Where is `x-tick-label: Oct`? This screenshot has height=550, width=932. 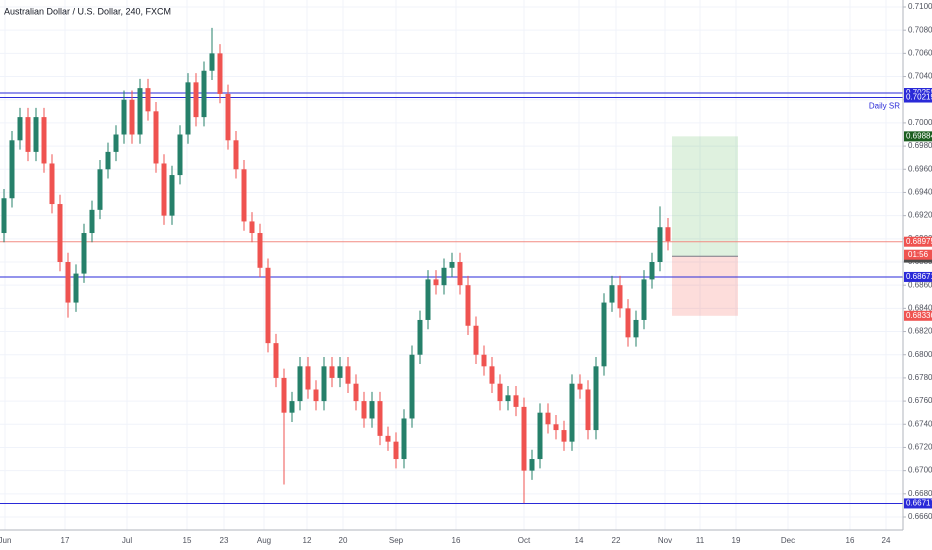 x-tick-label: Oct is located at coordinates (524, 540).